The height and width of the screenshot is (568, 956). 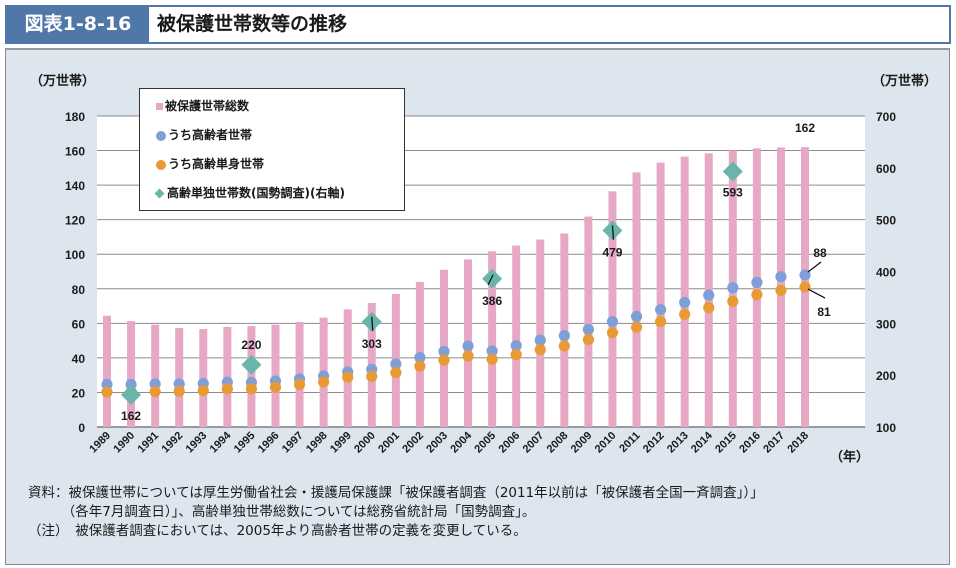 I want to click on x-tick-label: 2007, so click(x=534, y=443).